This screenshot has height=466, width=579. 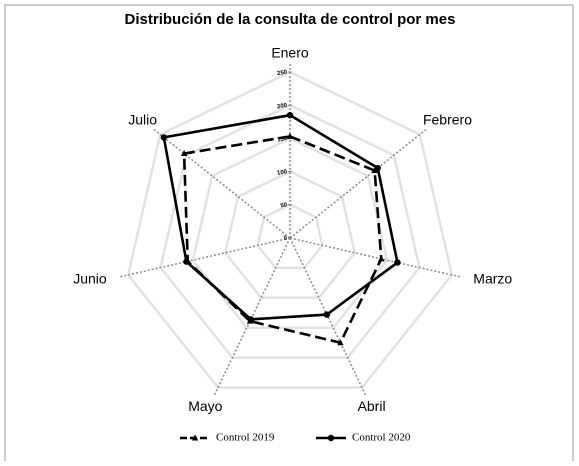 I want to click on category-label: Mayo, so click(x=205, y=406).